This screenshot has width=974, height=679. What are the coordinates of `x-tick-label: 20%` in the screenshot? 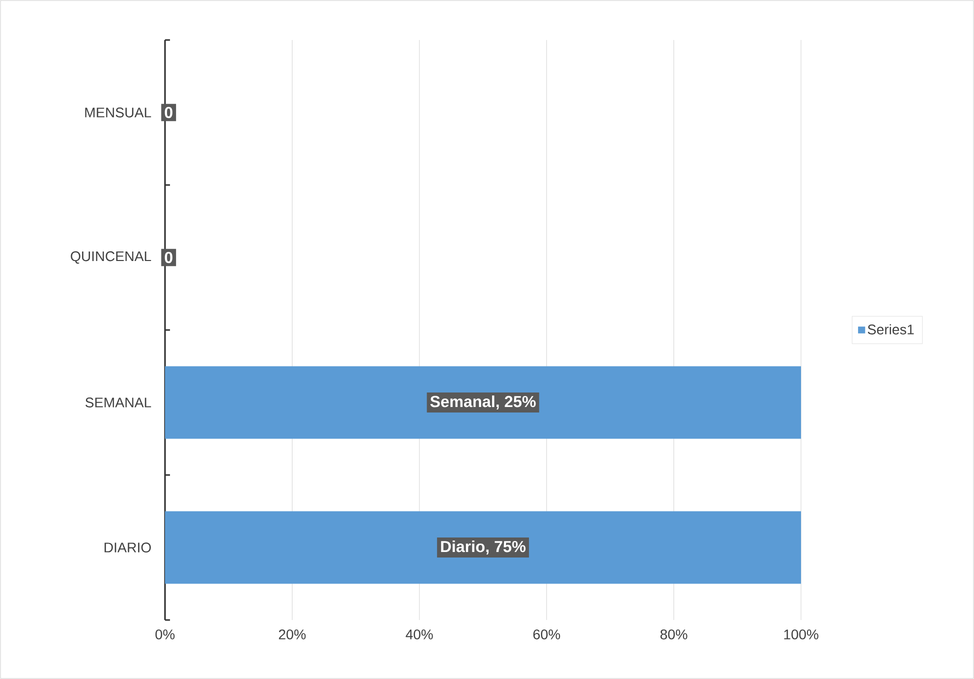 It's located at (292, 634).